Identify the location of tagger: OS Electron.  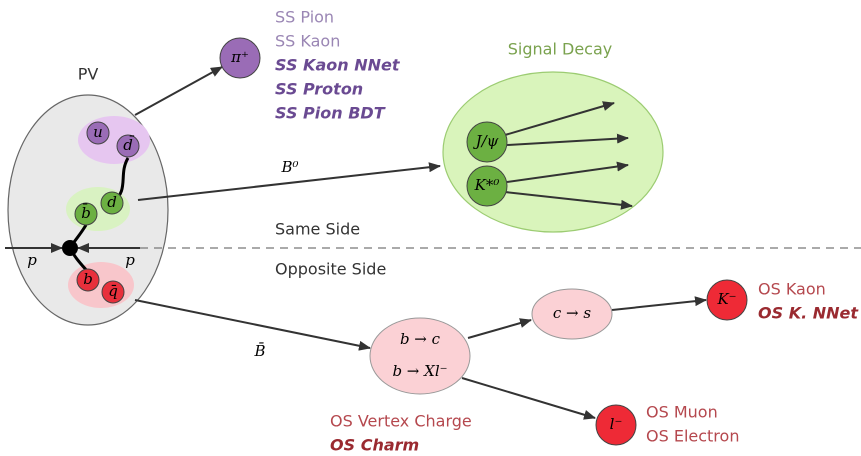
(692, 436).